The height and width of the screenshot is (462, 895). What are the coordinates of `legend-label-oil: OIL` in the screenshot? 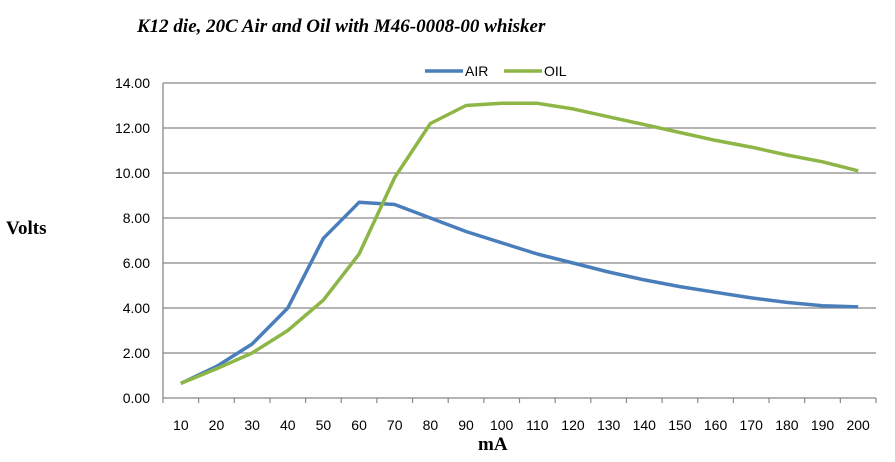 It's located at (555, 71).